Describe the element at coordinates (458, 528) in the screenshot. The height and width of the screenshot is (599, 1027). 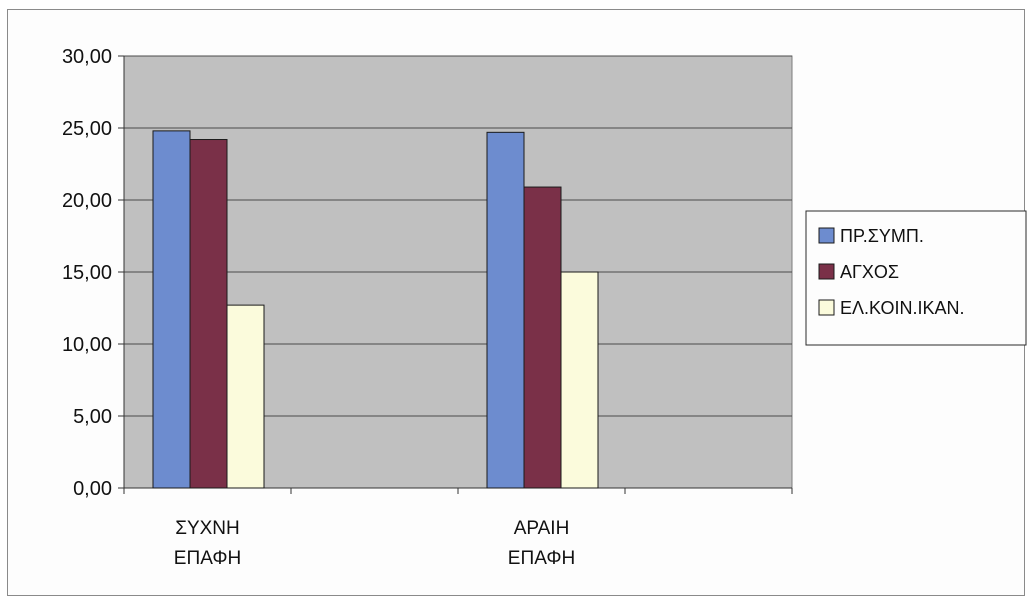
I see `x-axis: ΣΥΧΝΗ ΕΠΑΦΗ ΑΡΑΙΗ ΕΠΑΦΗ` at that location.